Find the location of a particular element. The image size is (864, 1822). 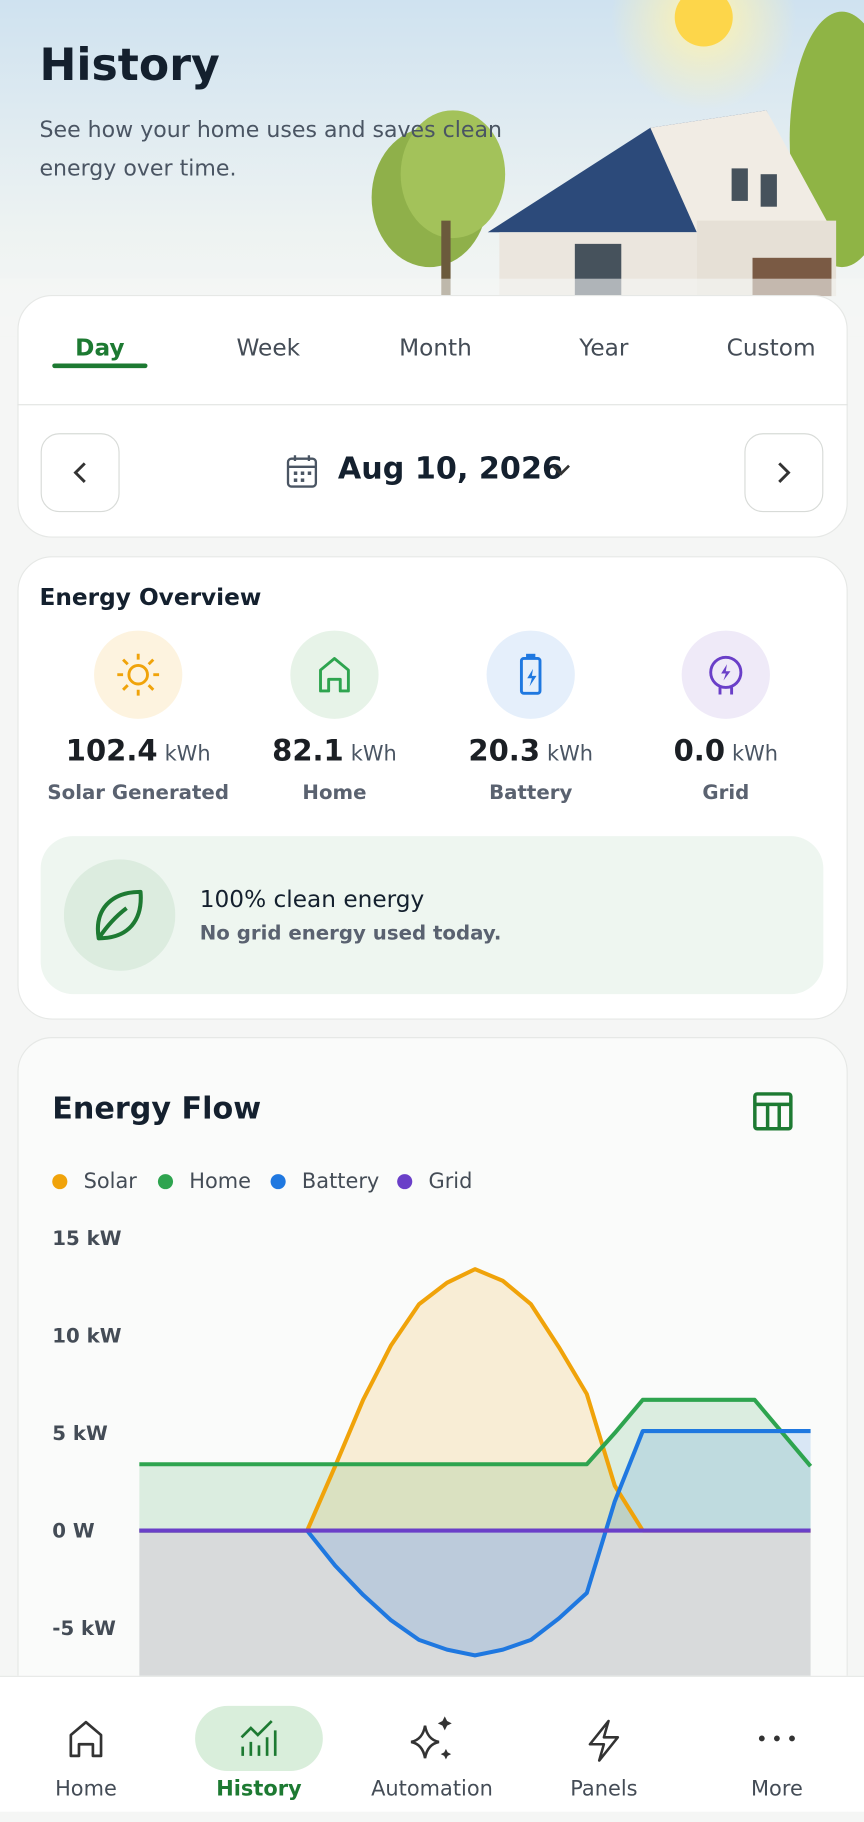

overview-label: Home is located at coordinates (334, 793).